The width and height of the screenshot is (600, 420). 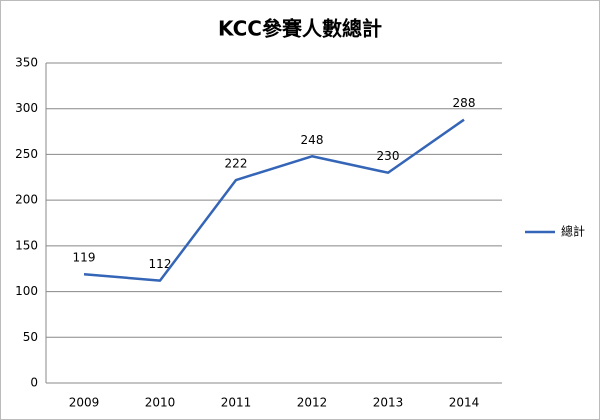 What do you see at coordinates (84, 258) in the screenshot?
I see `data-label: 119` at bounding box center [84, 258].